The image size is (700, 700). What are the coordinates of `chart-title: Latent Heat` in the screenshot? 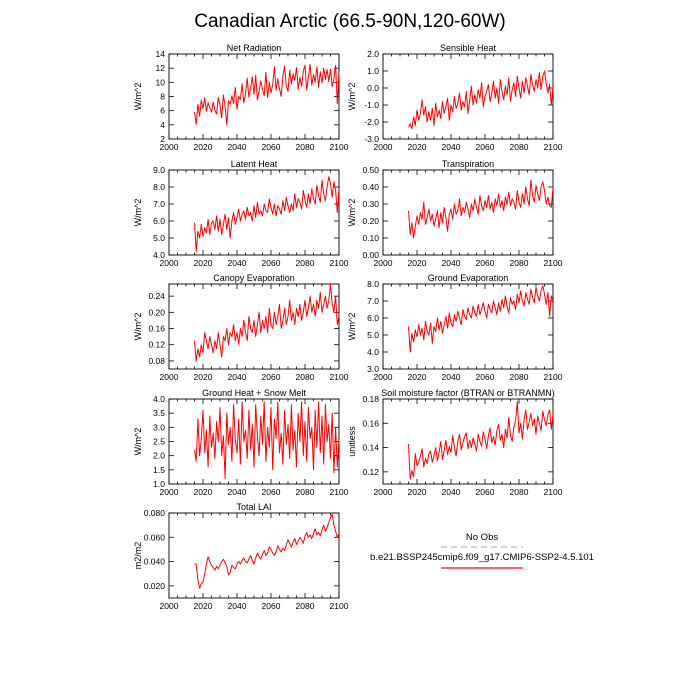 It's located at (254, 164).